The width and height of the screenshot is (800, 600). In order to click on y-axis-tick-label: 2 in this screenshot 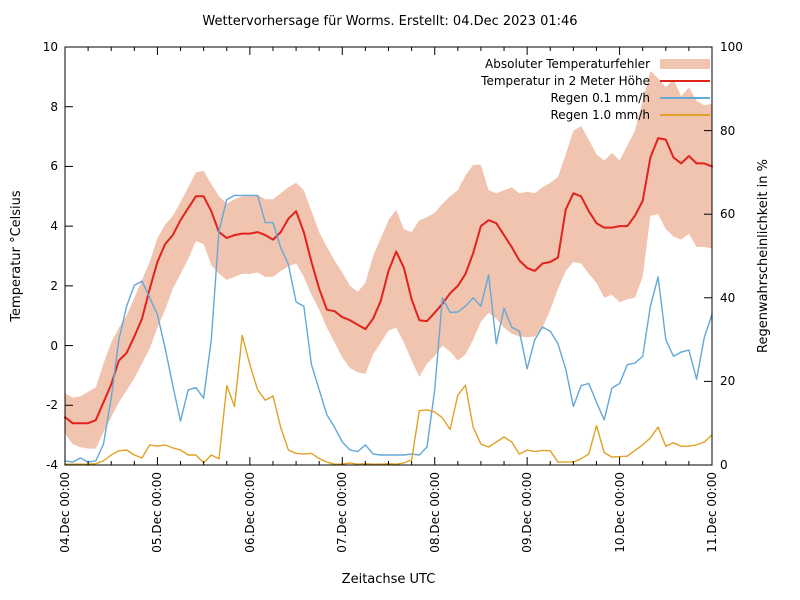, I will do `click(54, 285)`.